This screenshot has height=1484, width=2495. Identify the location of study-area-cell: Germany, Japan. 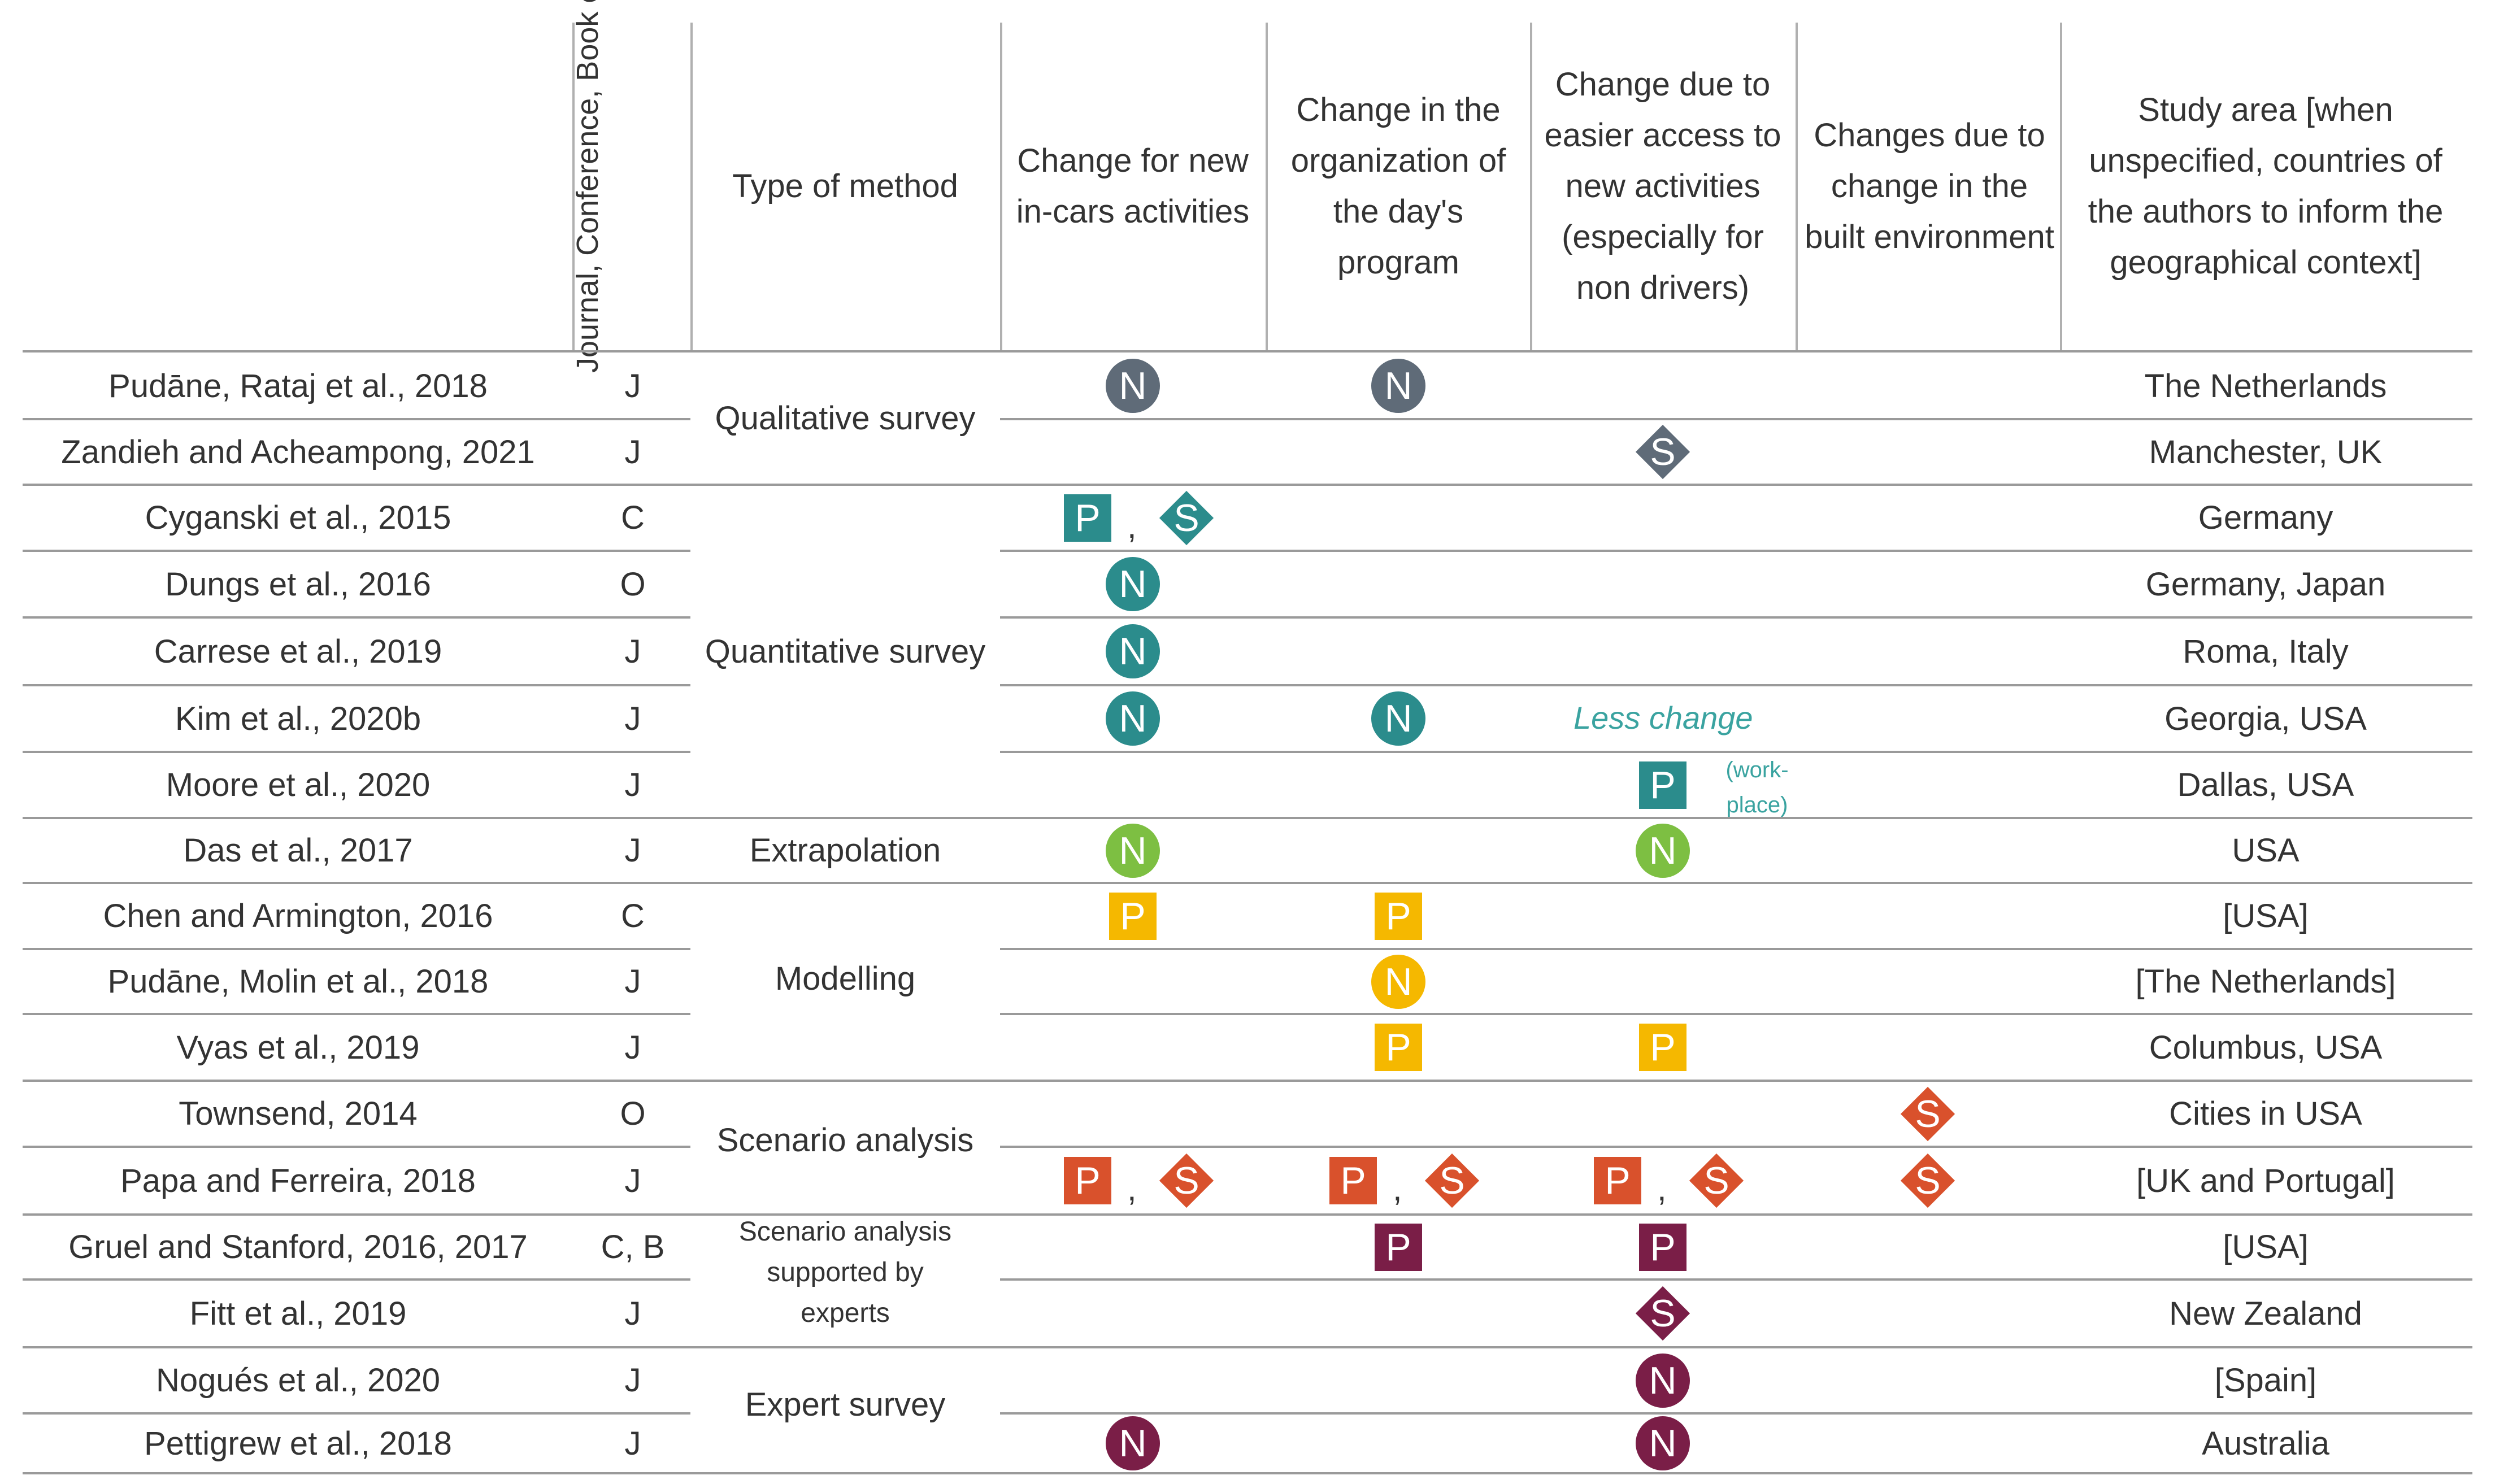
(2265, 584).